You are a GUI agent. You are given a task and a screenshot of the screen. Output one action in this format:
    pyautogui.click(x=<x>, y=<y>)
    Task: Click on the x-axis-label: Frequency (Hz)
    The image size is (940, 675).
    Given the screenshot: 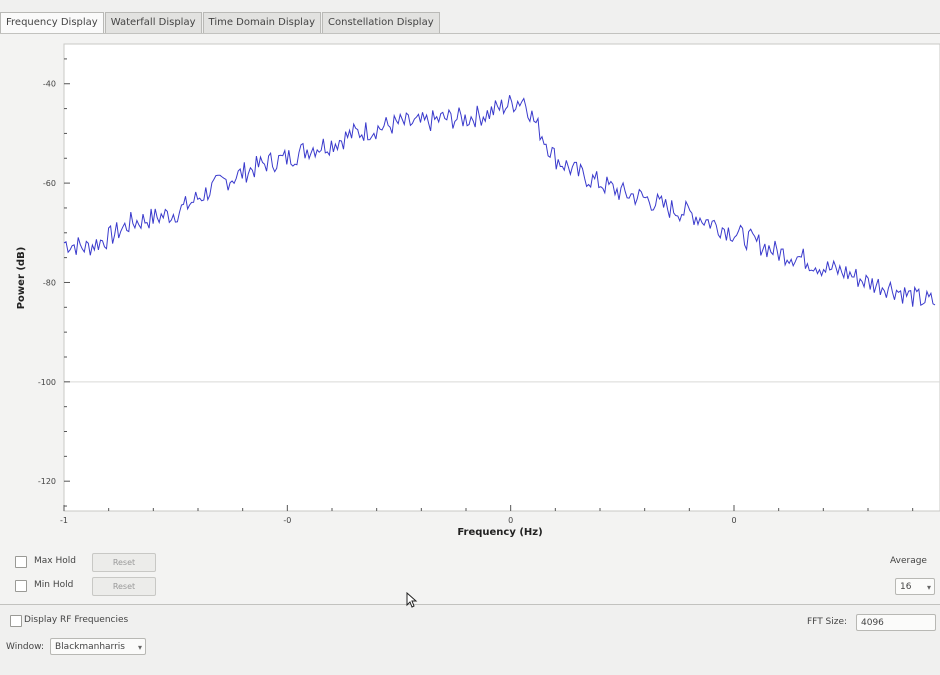 What is the action you would take?
    pyautogui.click(x=499, y=532)
    